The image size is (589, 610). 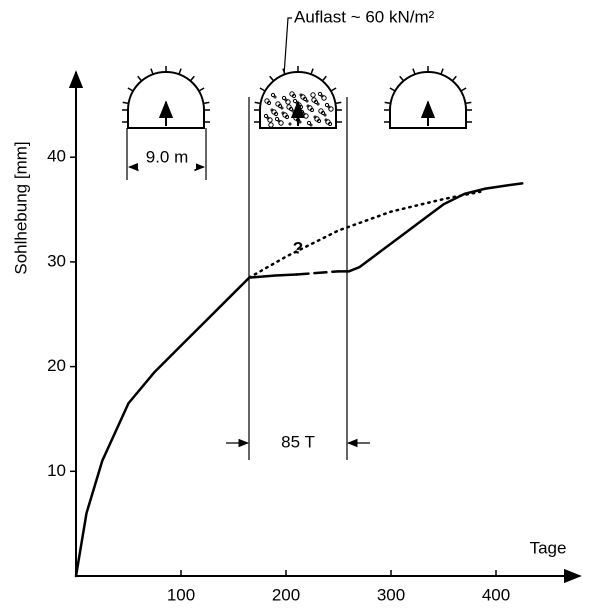 What do you see at coordinates (391, 594) in the screenshot?
I see `x-tick-label: 300` at bounding box center [391, 594].